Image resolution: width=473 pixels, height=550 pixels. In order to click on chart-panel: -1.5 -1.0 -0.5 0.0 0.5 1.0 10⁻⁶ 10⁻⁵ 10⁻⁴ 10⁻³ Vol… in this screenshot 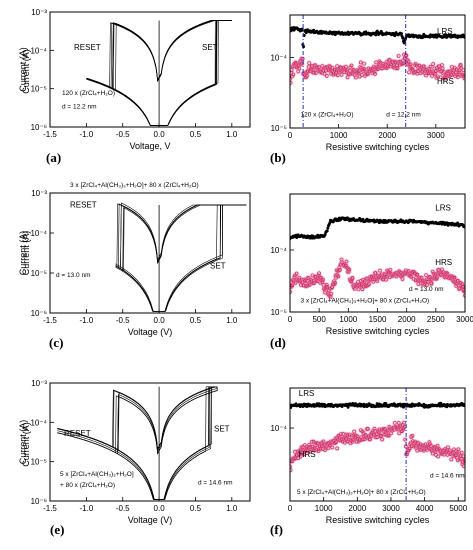, I will do `click(134, 458)`.